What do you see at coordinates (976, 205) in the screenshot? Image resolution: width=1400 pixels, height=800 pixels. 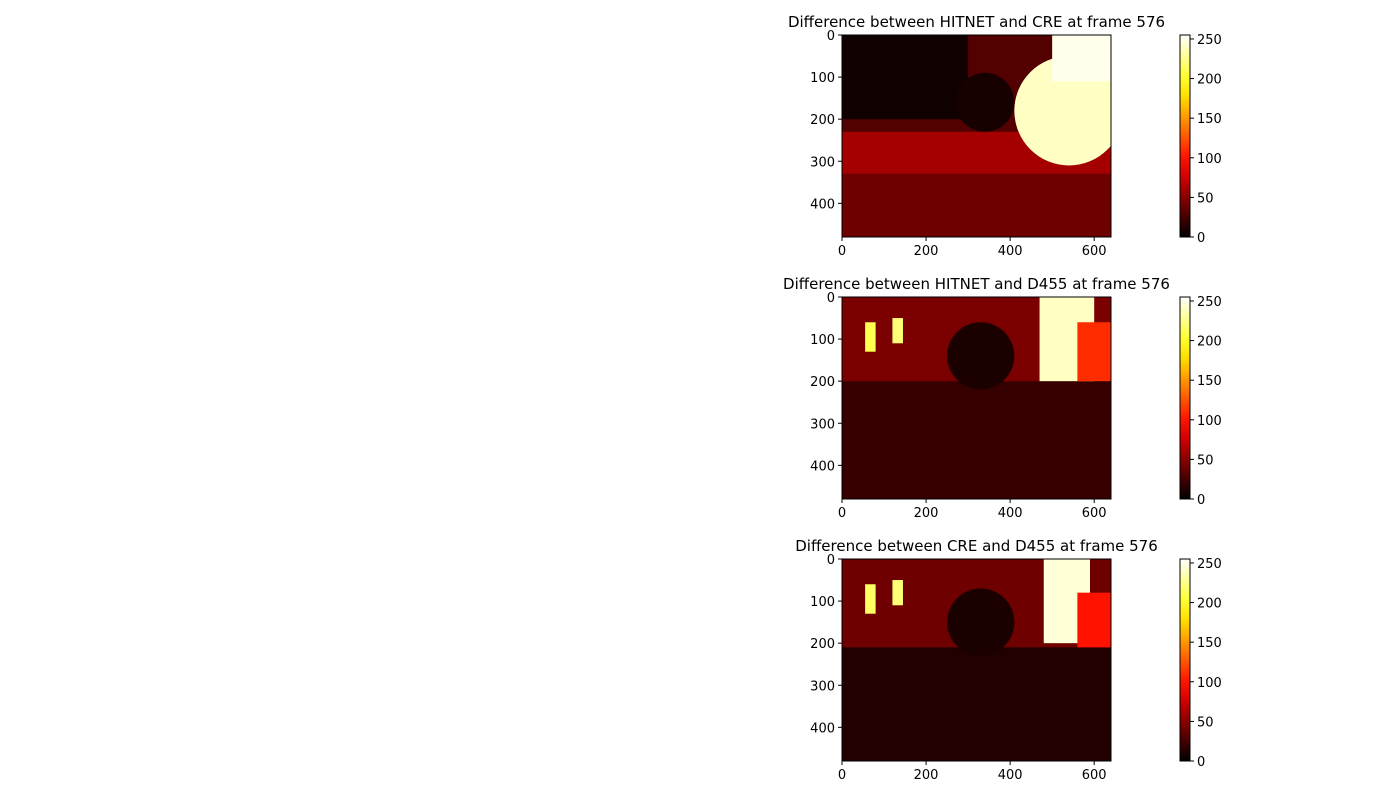 I see `heatmap-region-bottom` at bounding box center [976, 205].